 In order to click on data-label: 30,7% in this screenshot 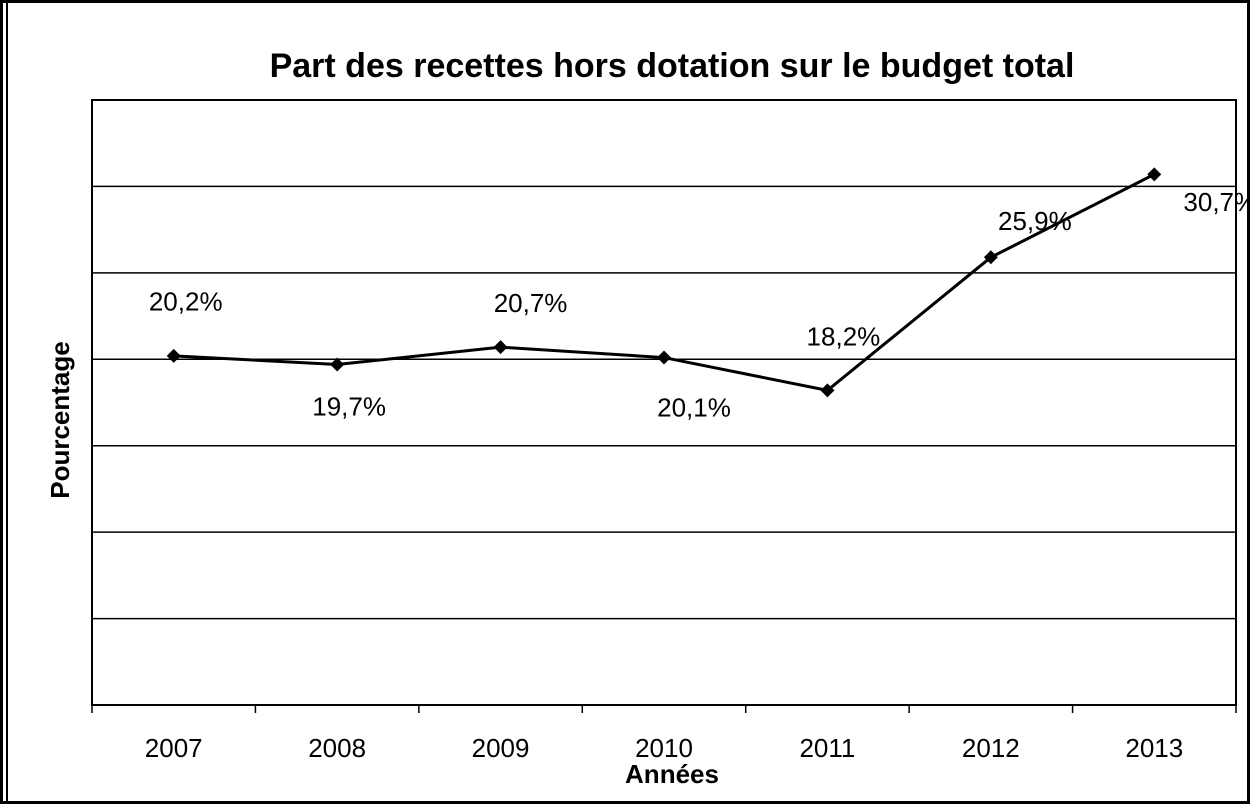, I will do `click(1216, 202)`.